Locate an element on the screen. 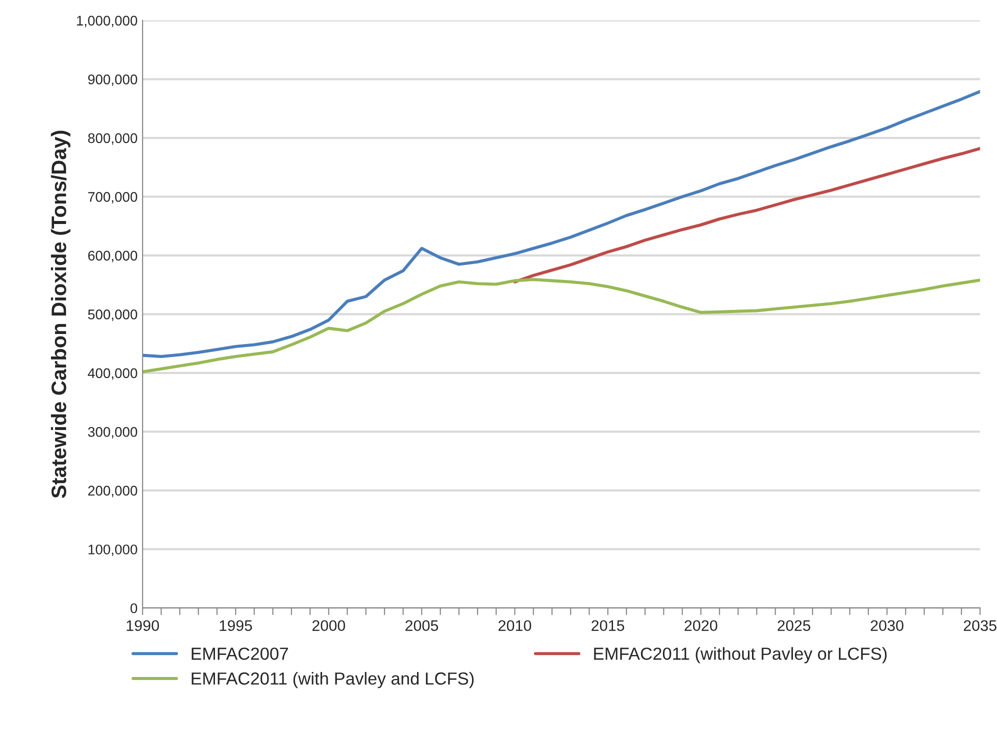 The width and height of the screenshot is (997, 729). y-tick-label: 700,000 is located at coordinates (113, 198).